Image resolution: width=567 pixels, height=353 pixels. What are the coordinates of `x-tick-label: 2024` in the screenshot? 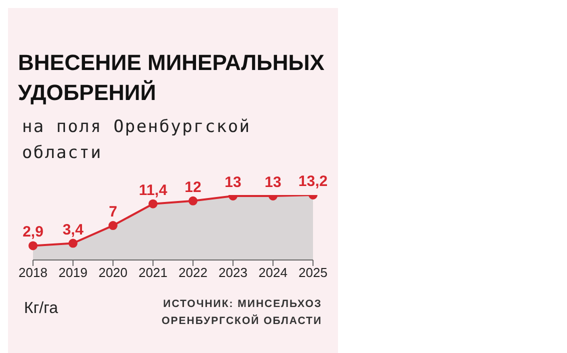 It's located at (273, 272).